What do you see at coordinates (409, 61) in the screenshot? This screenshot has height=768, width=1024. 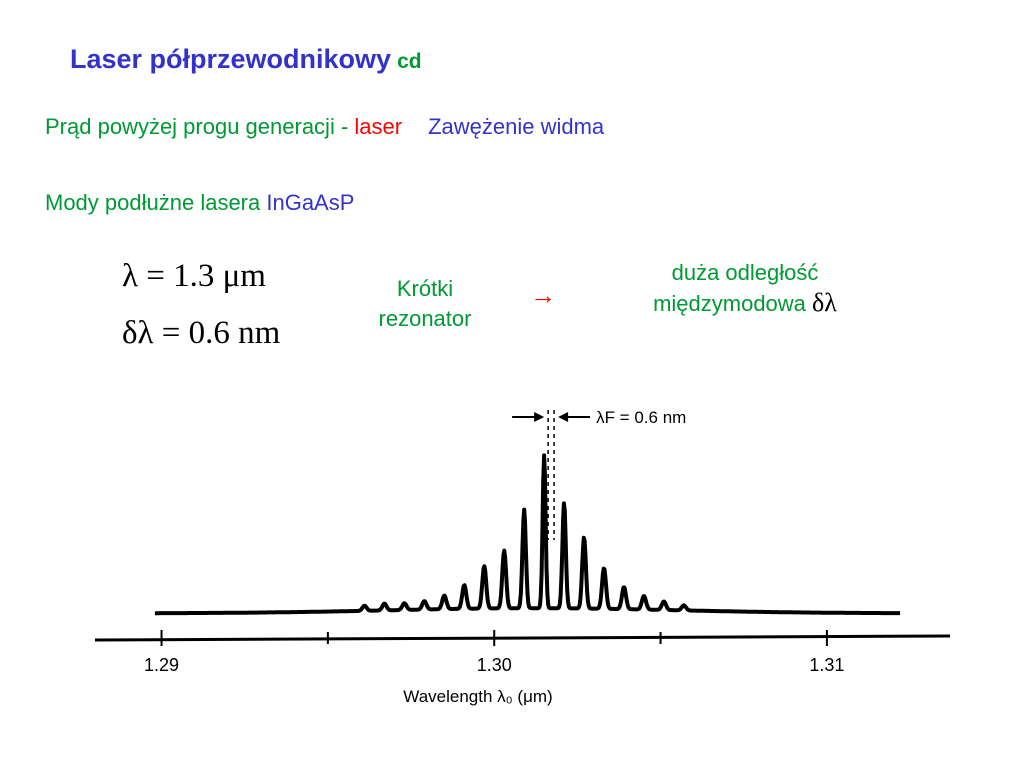 I see `title-suffix: cd` at bounding box center [409, 61].